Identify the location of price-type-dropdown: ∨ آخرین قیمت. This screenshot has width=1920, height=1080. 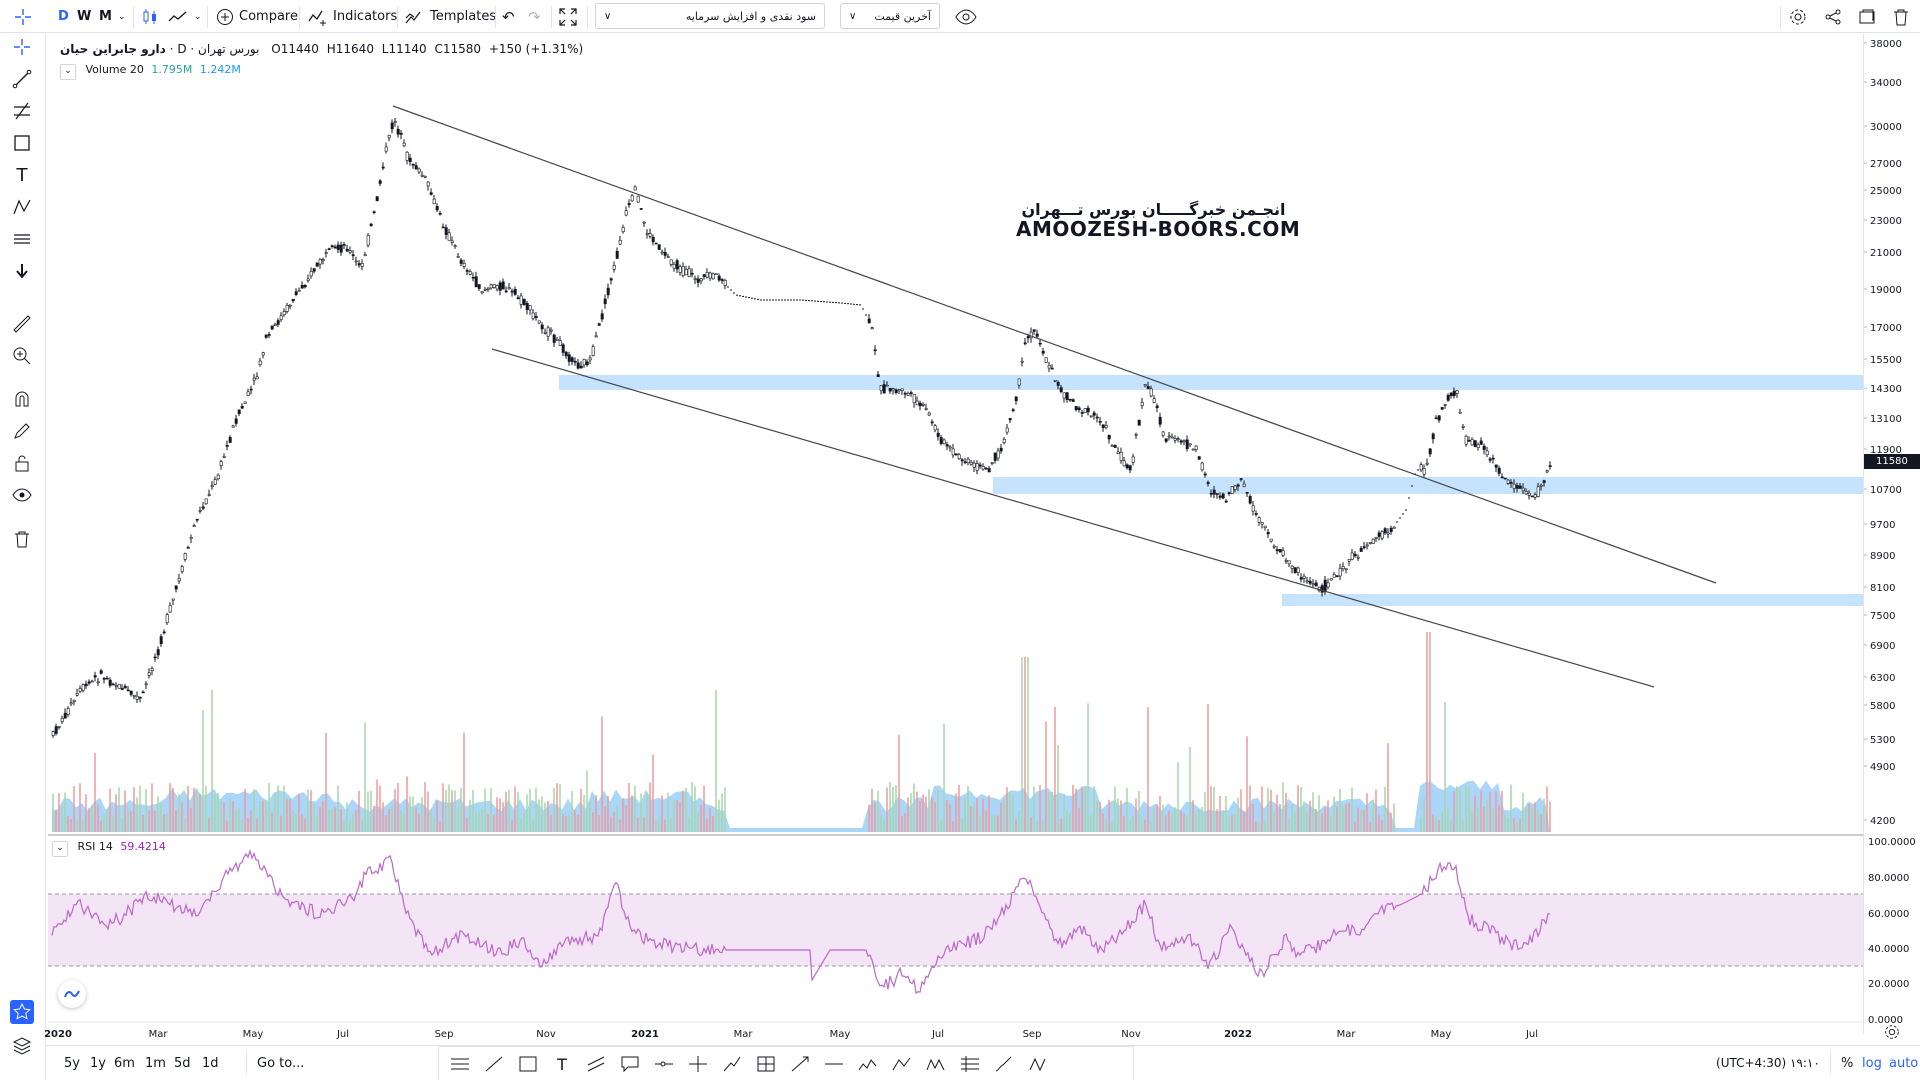
(890, 16).